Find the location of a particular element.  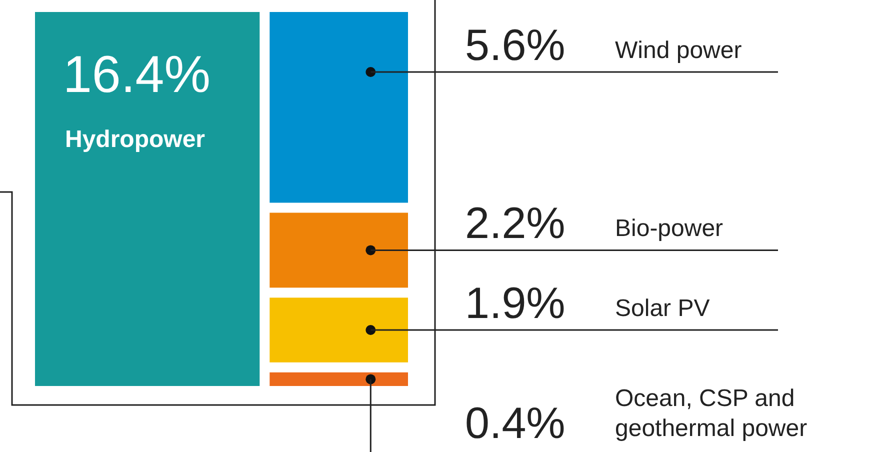

data-label: 1.9% is located at coordinates (515, 303).